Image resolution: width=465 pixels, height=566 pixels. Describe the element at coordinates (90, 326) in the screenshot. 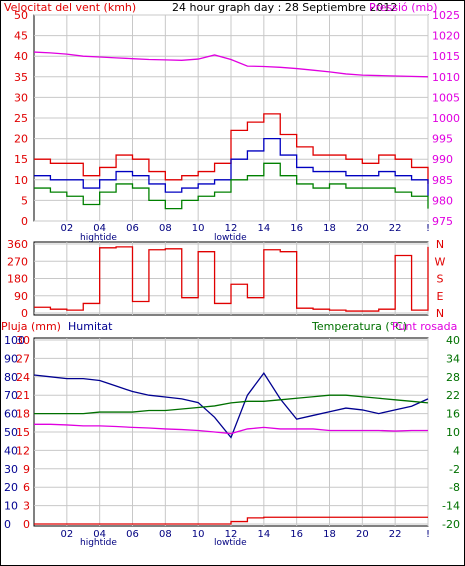

I see `humidity-axis-title: Humitat` at that location.